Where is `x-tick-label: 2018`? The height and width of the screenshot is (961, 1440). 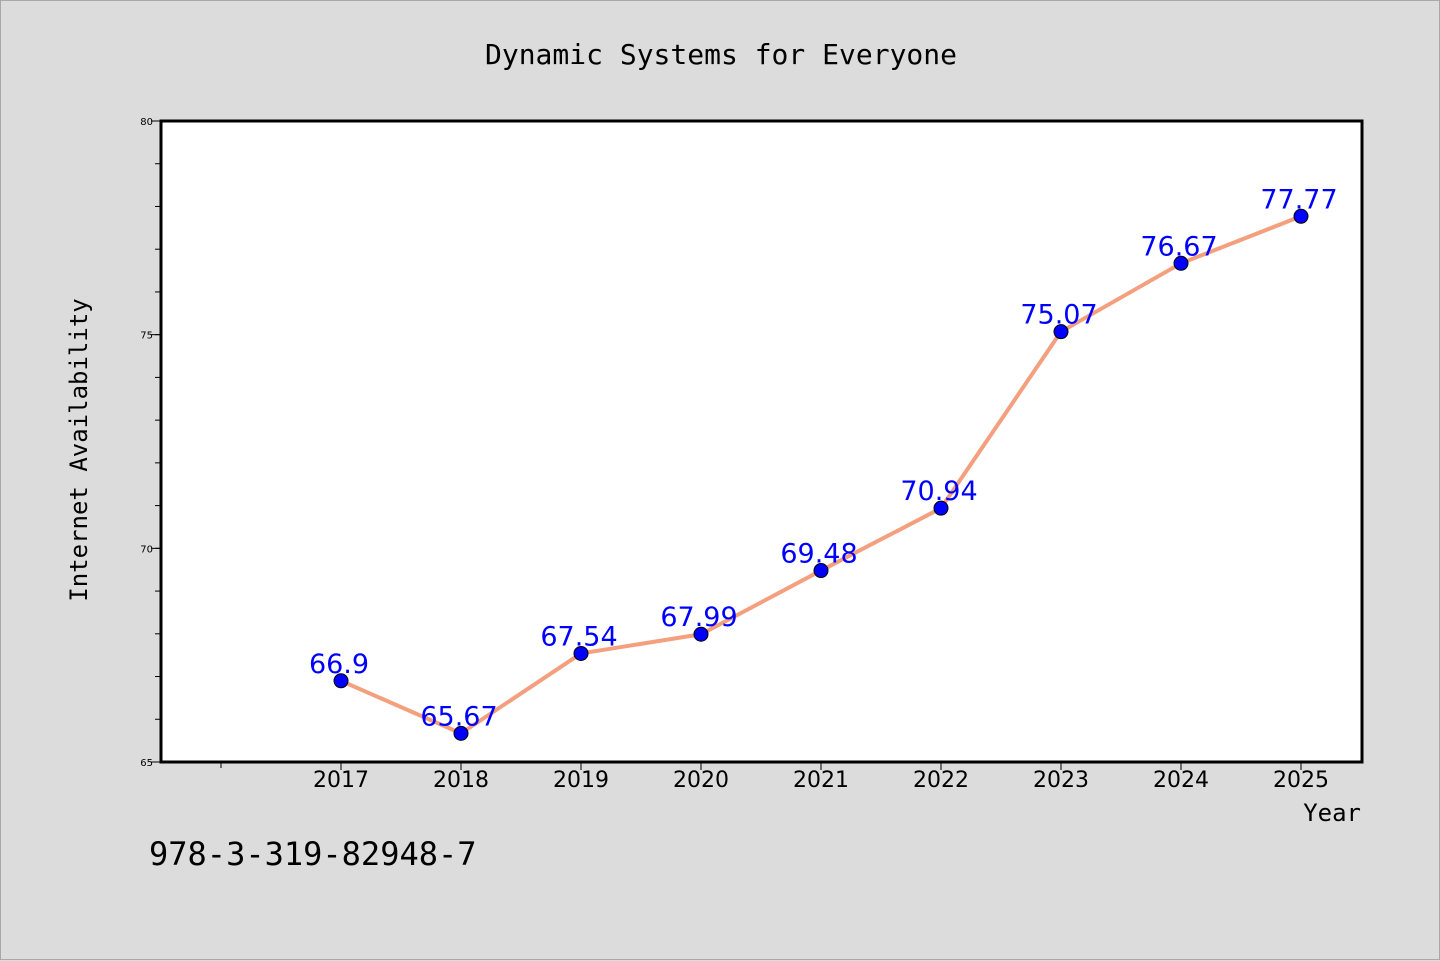 x-tick-label: 2018 is located at coordinates (461, 780).